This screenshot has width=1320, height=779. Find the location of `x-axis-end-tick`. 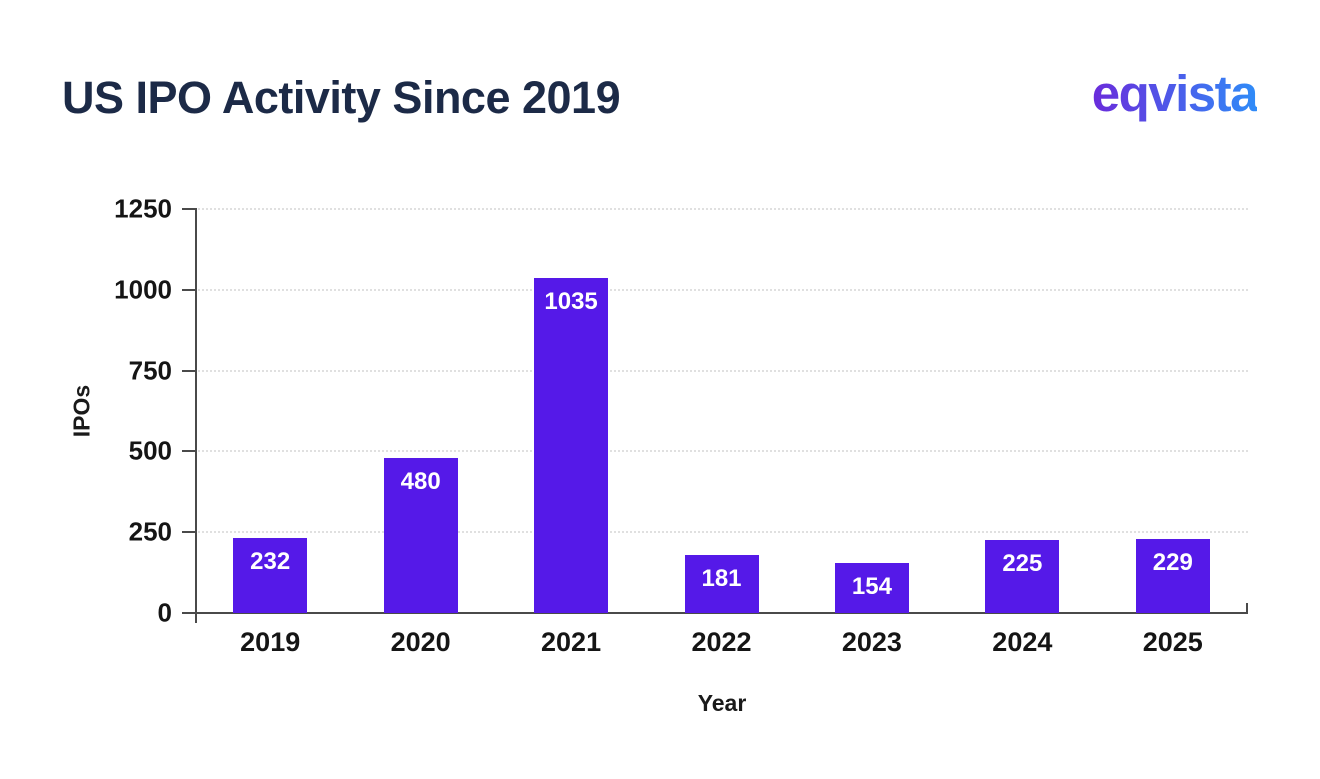

x-axis-end-tick is located at coordinates (1247, 608).